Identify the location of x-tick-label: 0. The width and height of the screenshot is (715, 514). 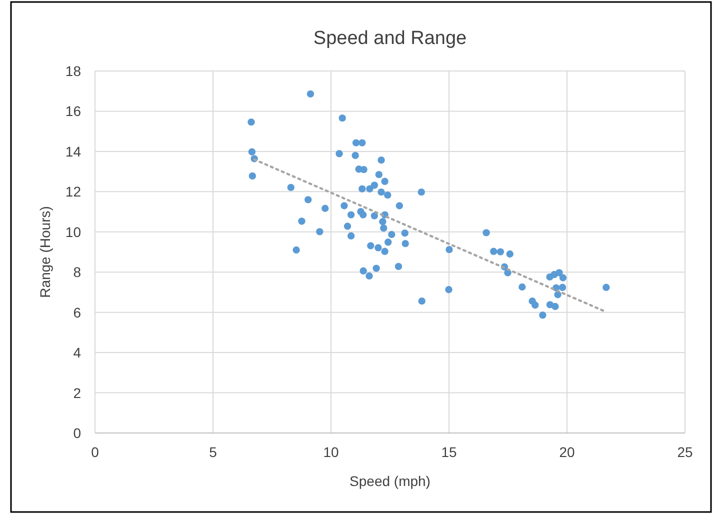
(95, 452).